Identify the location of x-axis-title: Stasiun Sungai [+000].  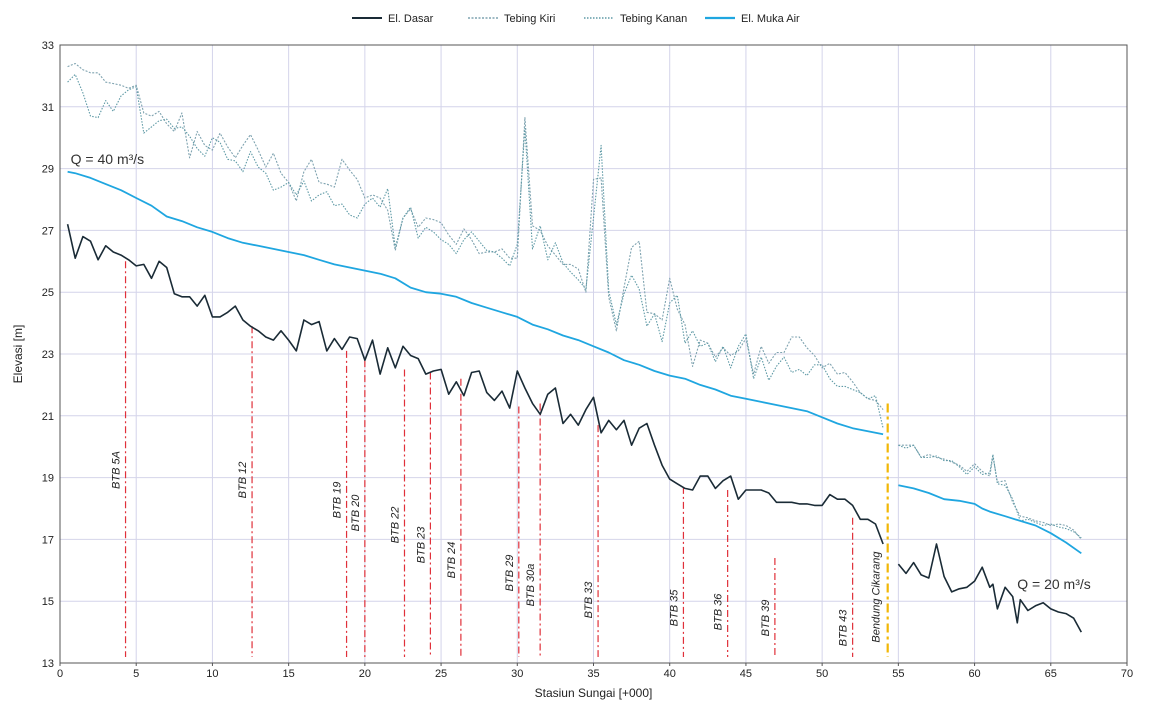
(594, 693).